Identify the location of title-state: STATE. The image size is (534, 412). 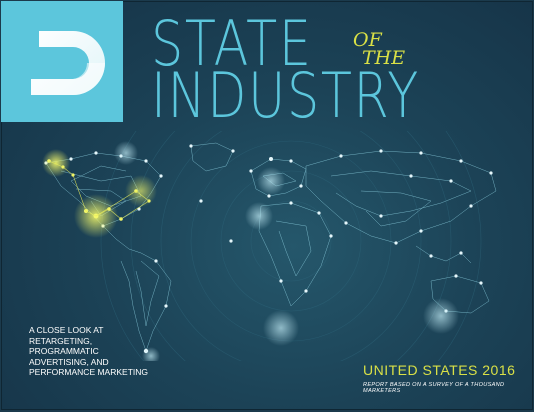
(232, 43).